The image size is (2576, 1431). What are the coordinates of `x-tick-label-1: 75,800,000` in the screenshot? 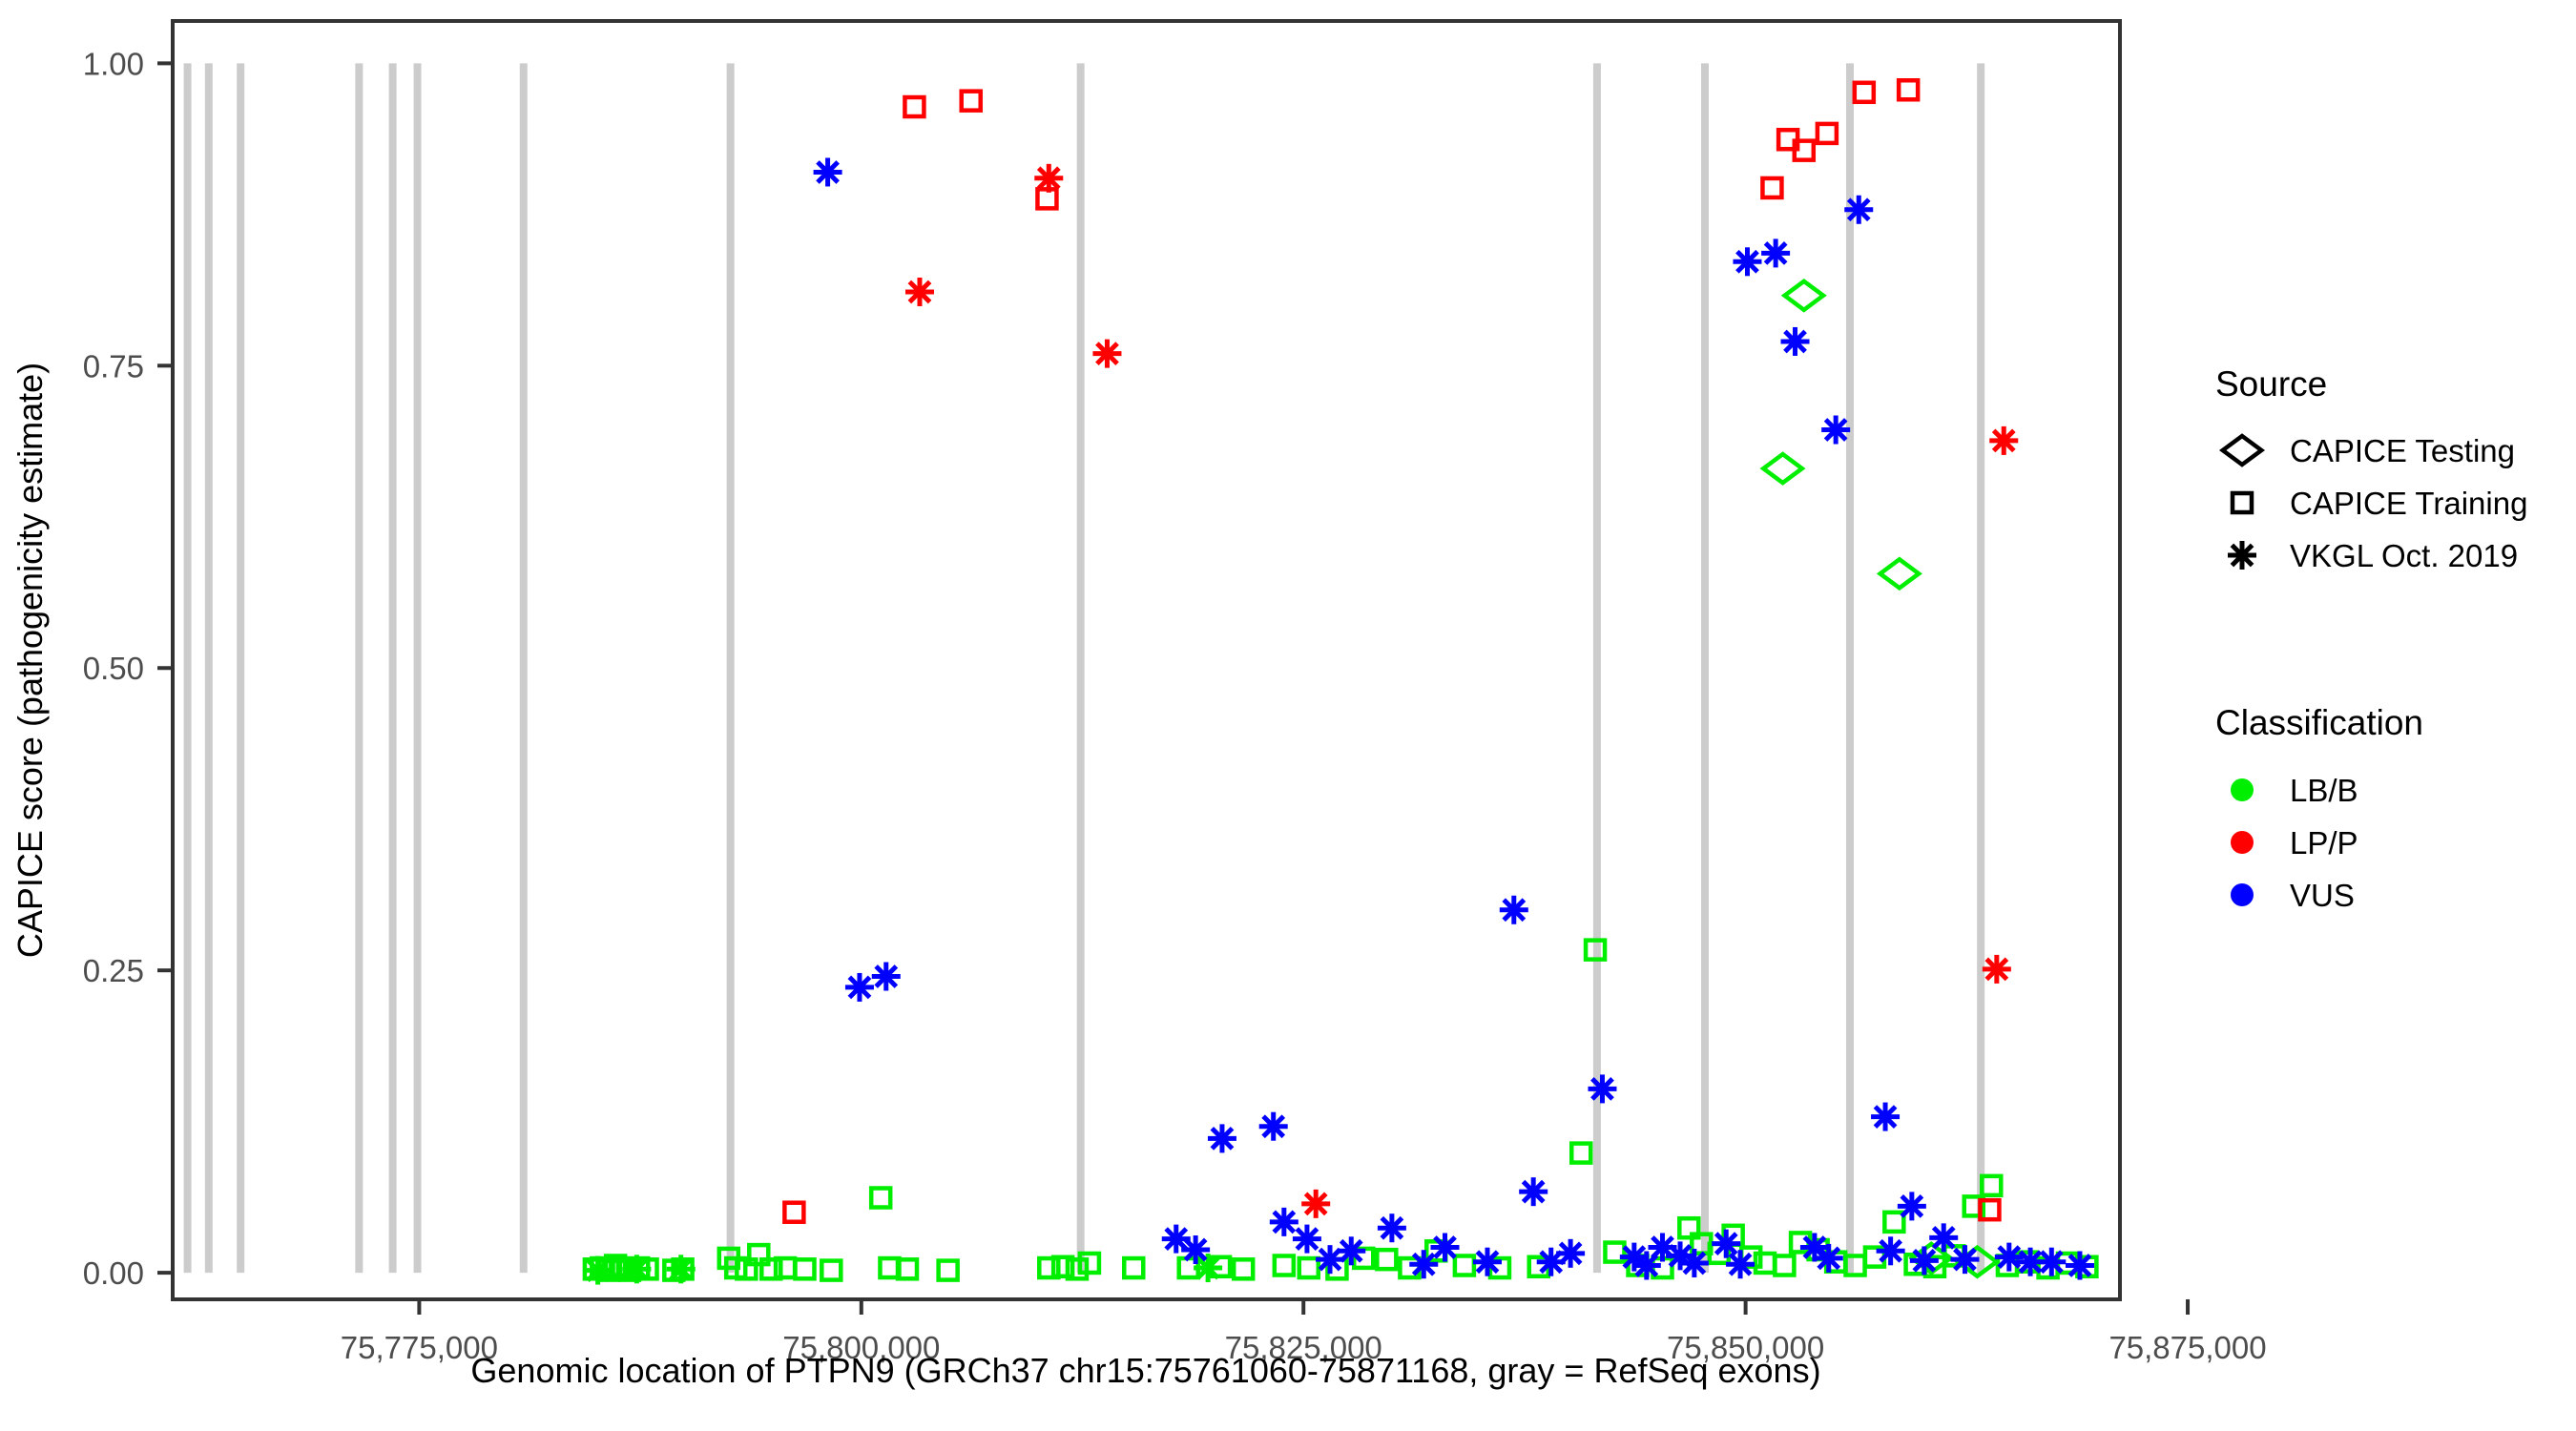 It's located at (861, 1347).